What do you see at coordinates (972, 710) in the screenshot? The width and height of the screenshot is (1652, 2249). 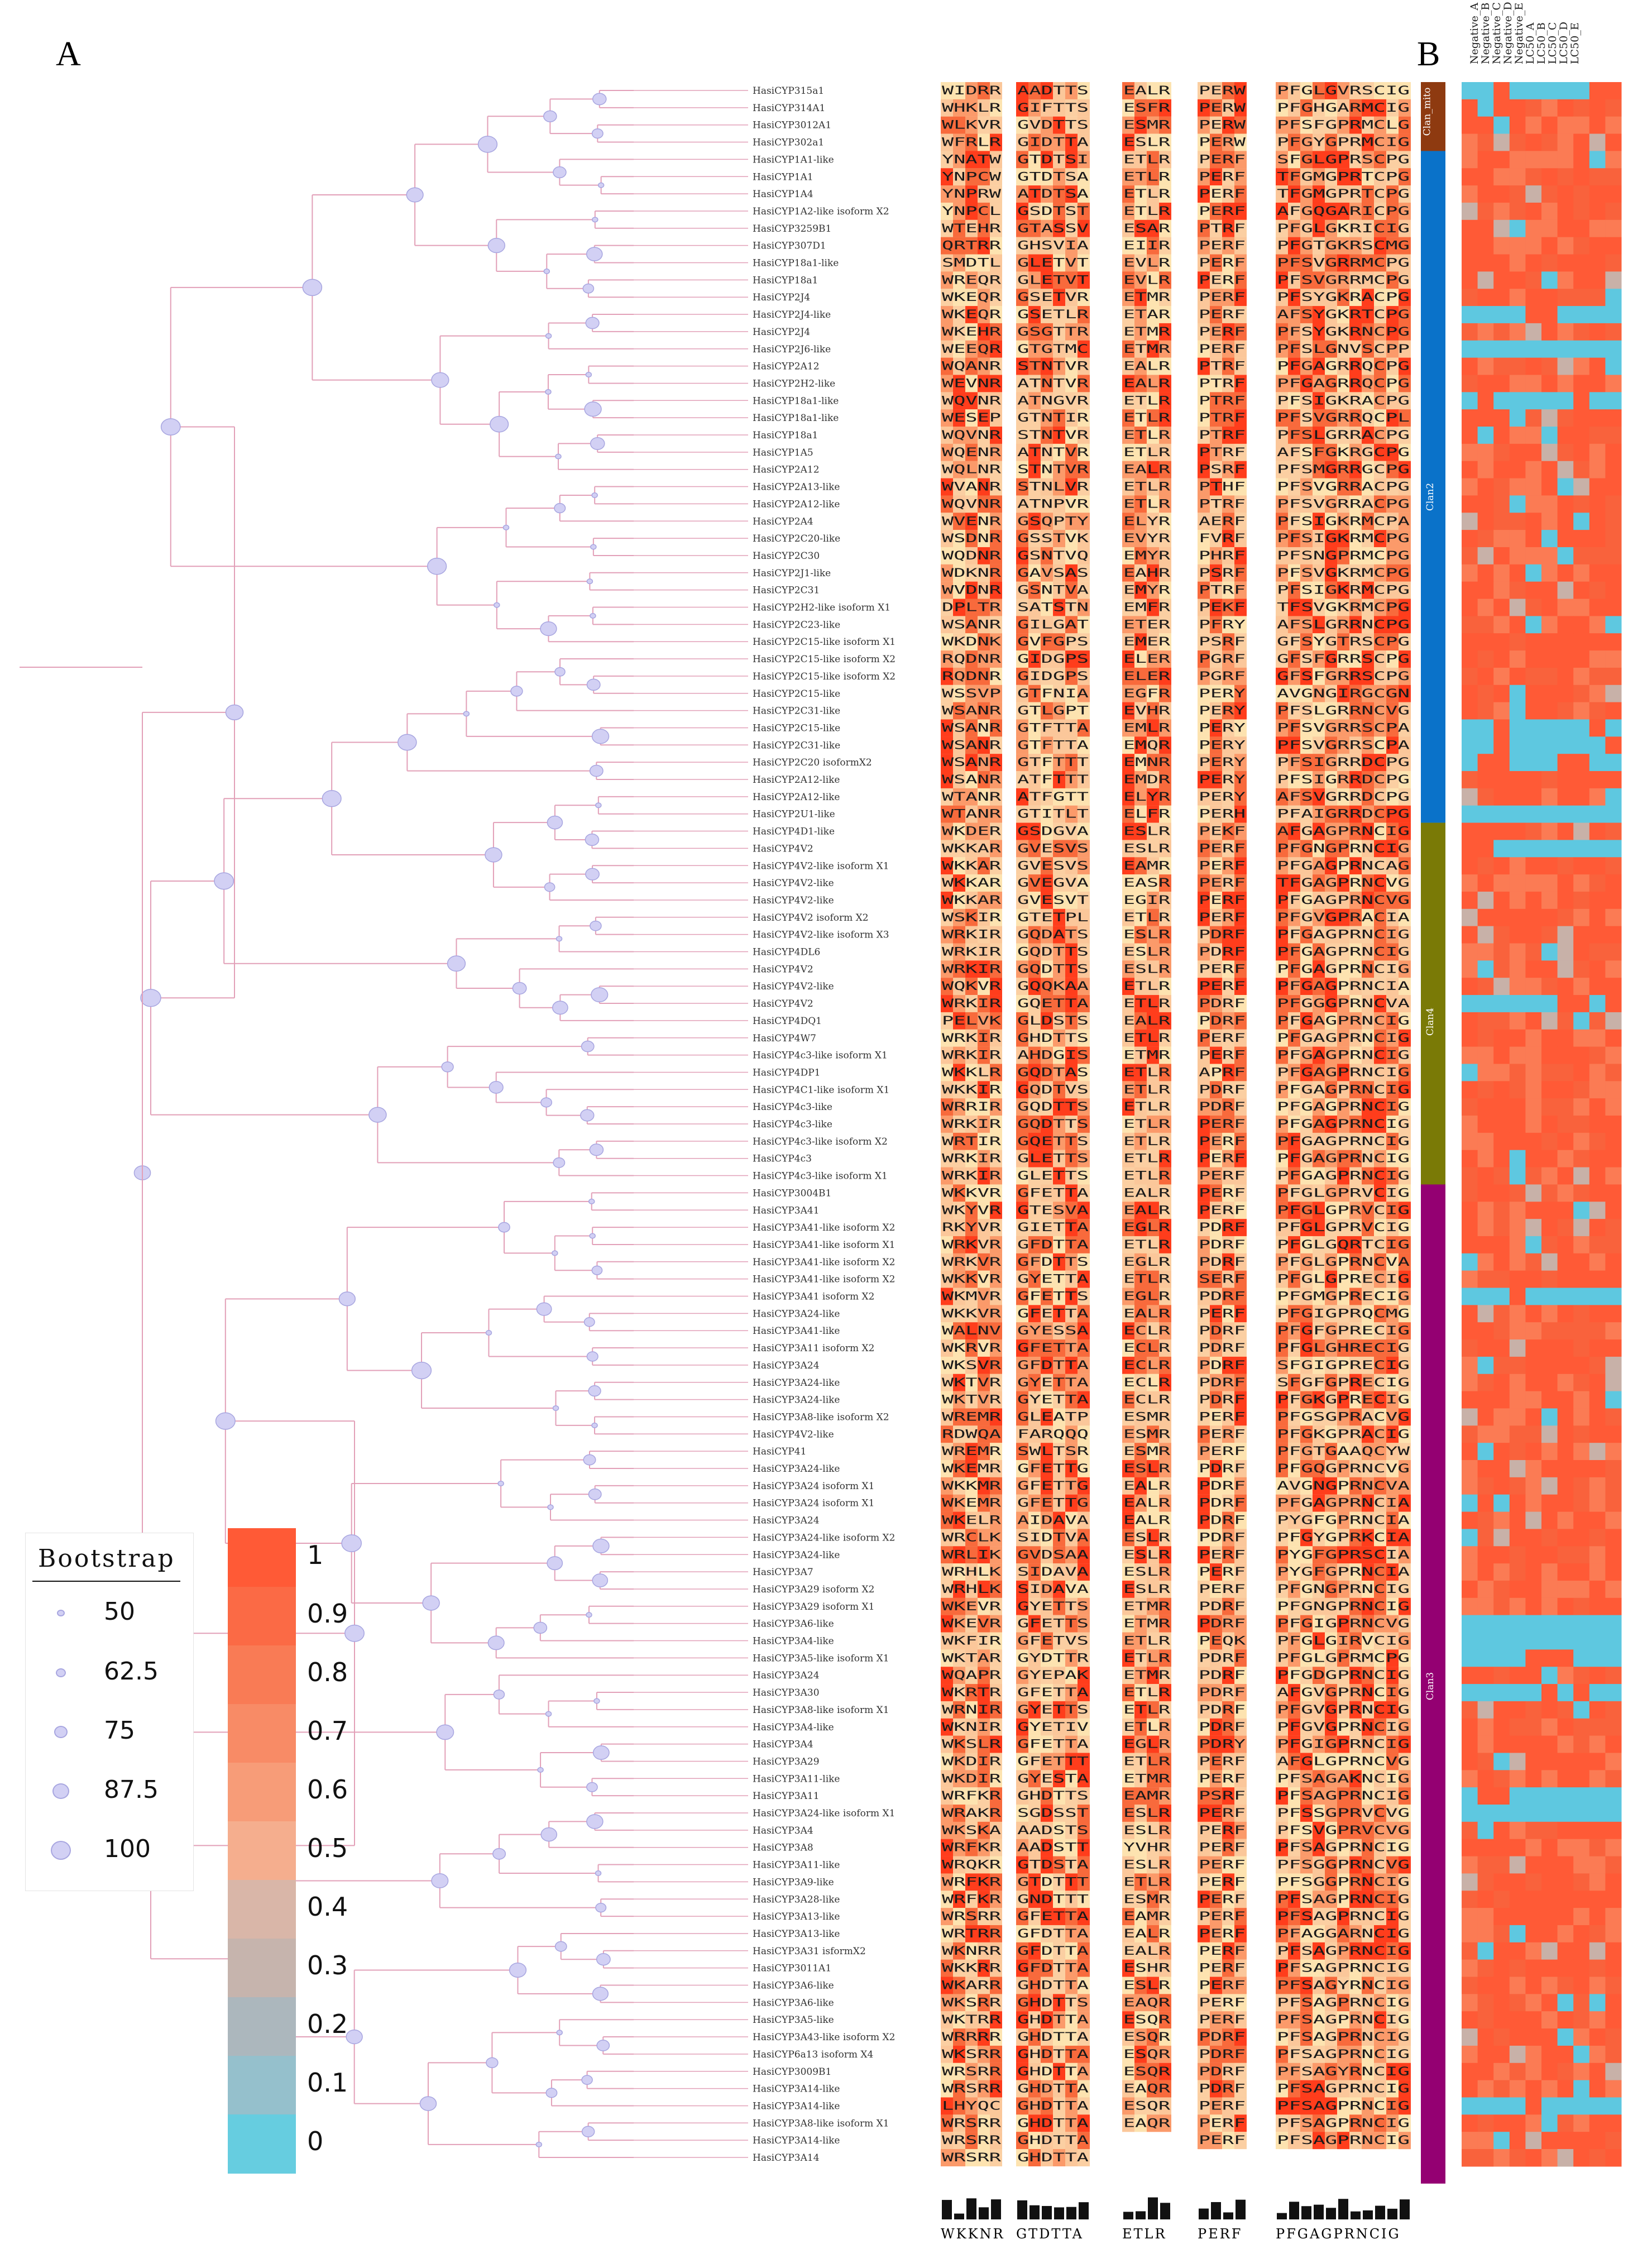 I see `residue-string: WSANR` at bounding box center [972, 710].